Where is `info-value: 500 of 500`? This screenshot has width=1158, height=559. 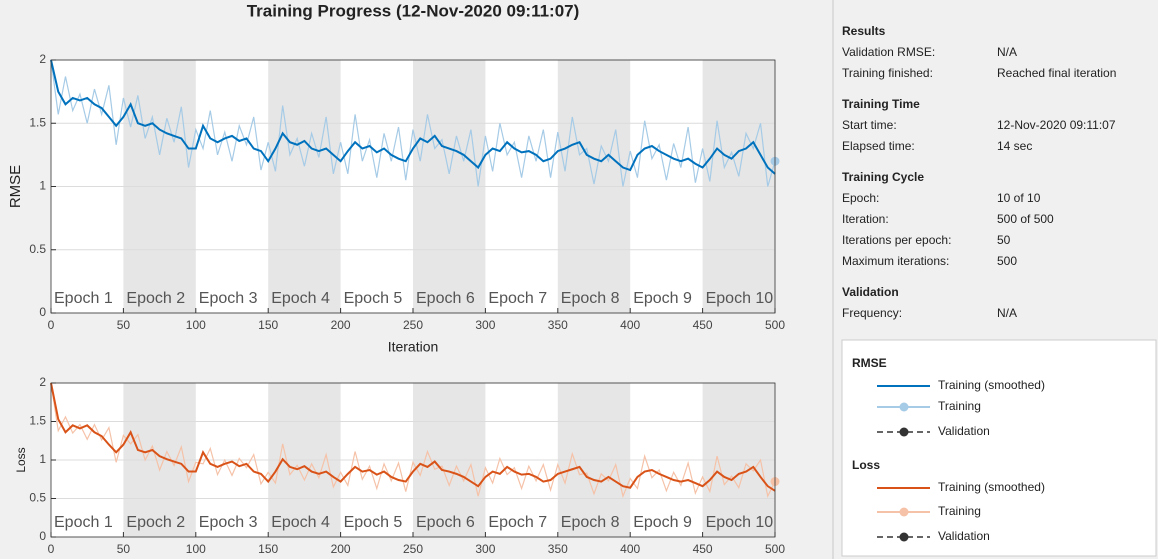
info-value: 500 of 500 is located at coordinates (1025, 219).